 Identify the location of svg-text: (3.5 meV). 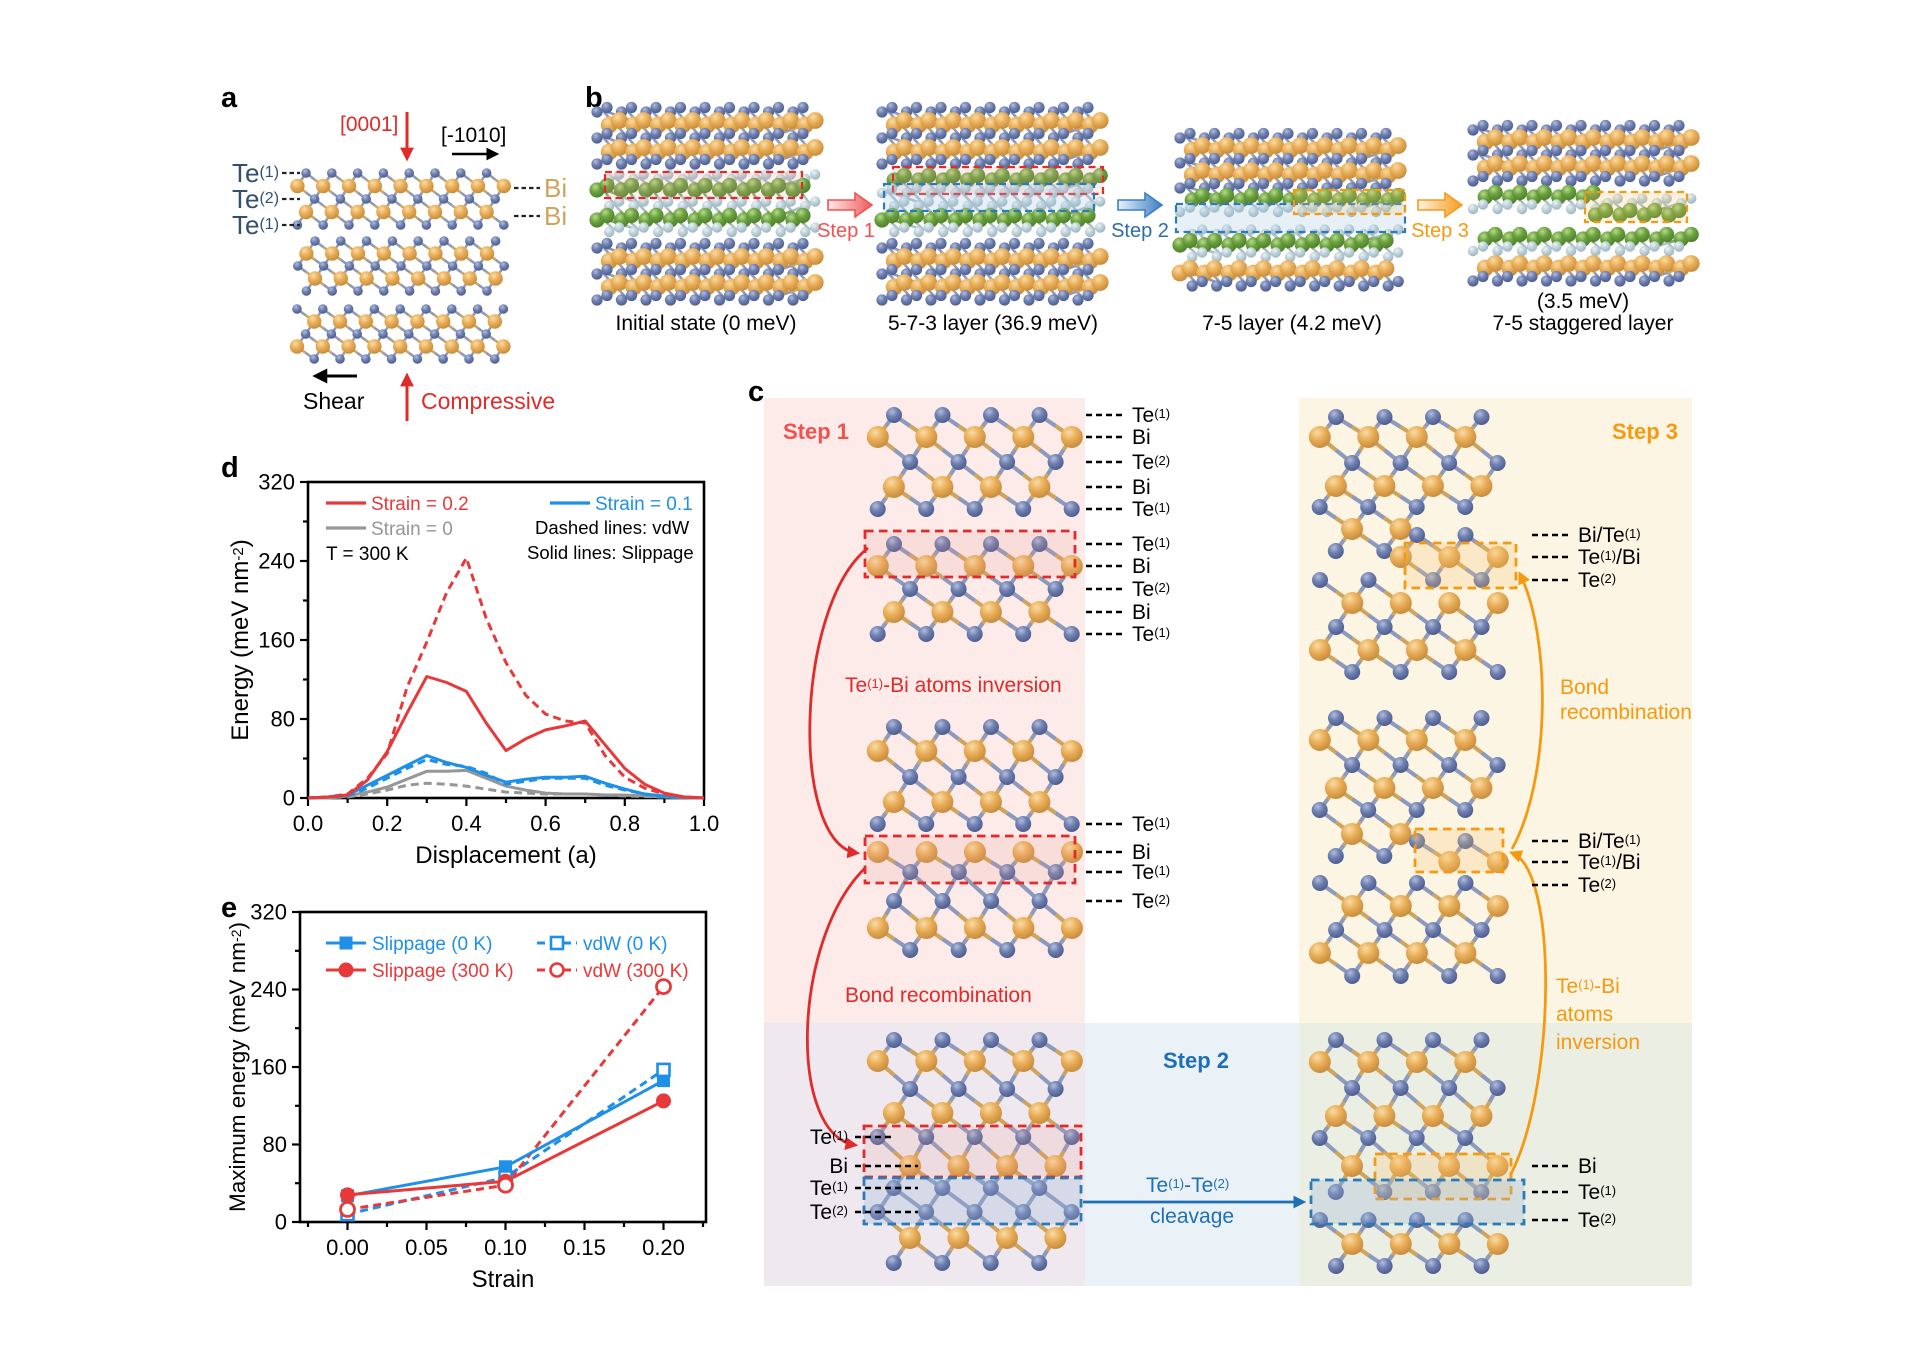
(1583, 301).